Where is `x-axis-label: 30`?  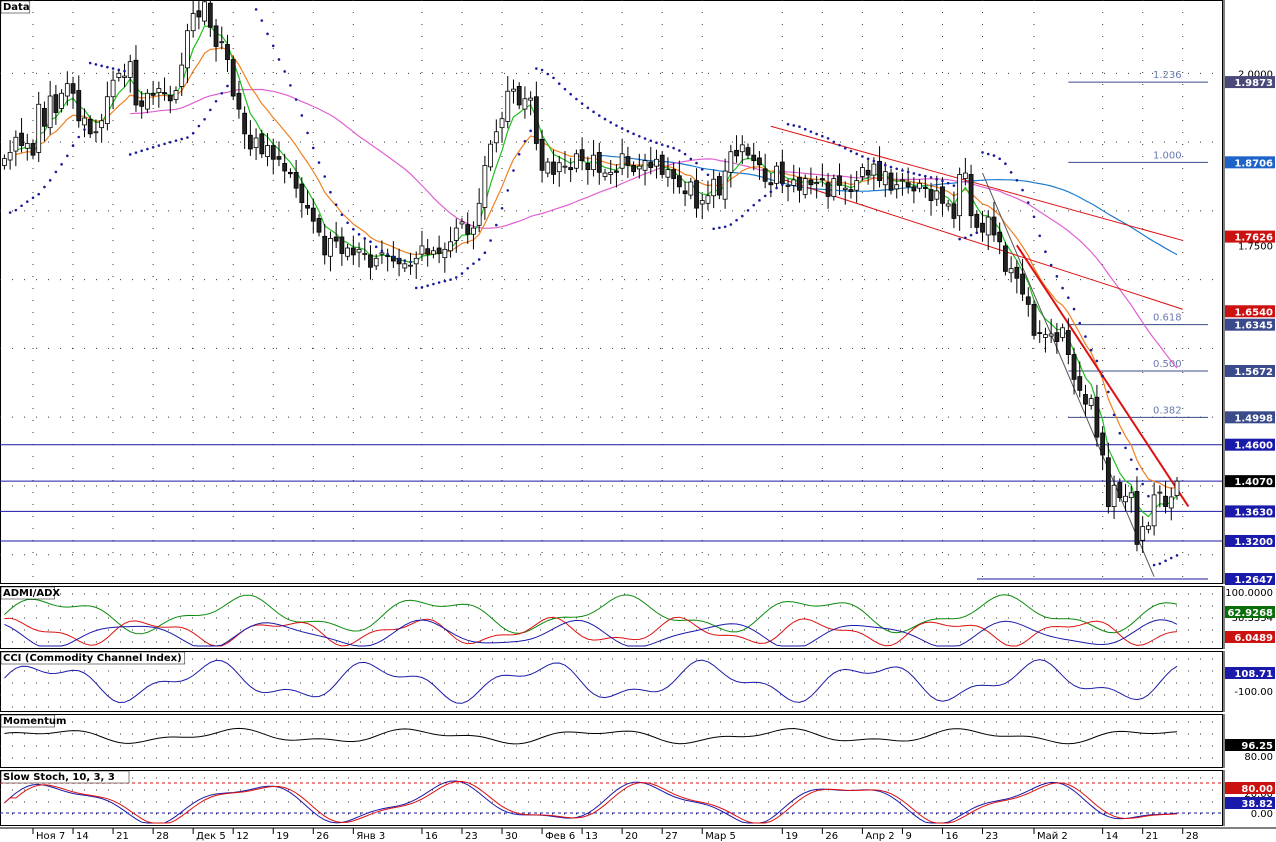 x-axis-label: 30 is located at coordinates (511, 836).